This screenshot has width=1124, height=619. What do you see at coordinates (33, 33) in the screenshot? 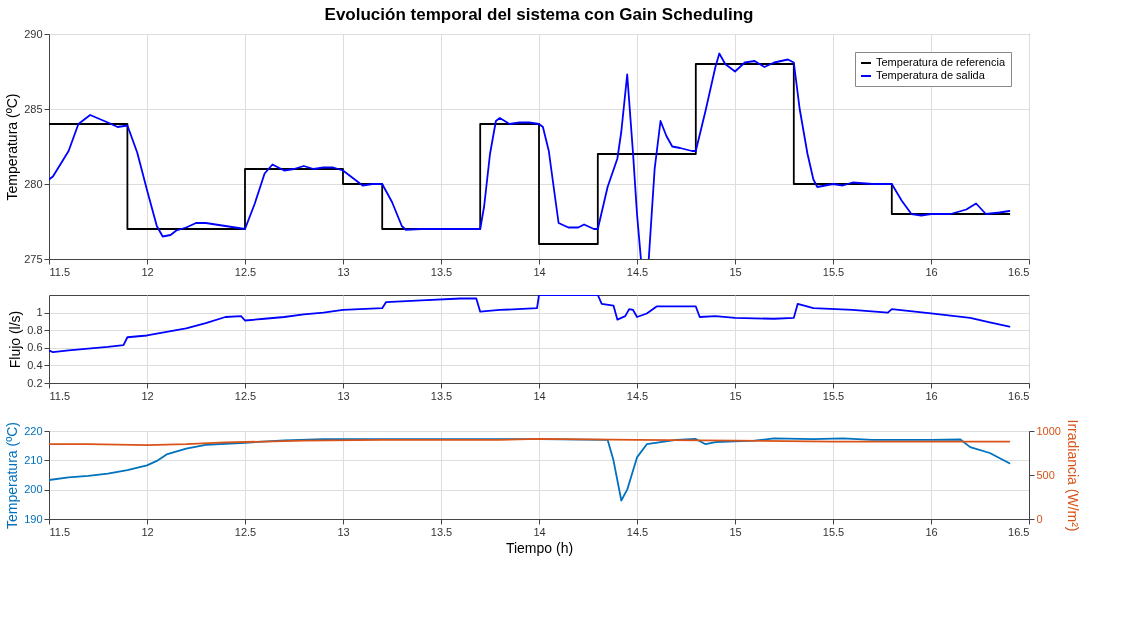
I see `y-tick-label: 290` at bounding box center [33, 33].